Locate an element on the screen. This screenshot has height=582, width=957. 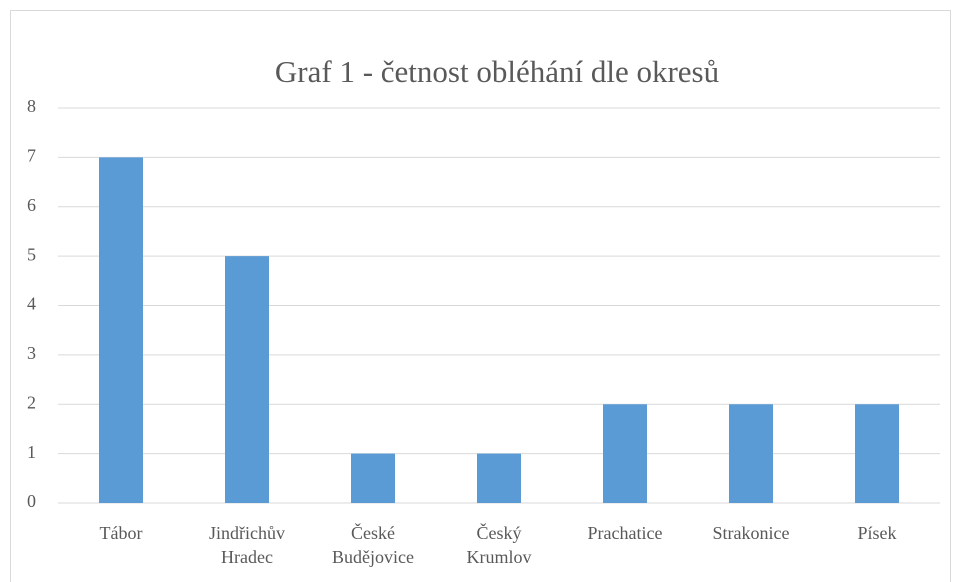
y-tick-label: 5 is located at coordinates (31, 254).